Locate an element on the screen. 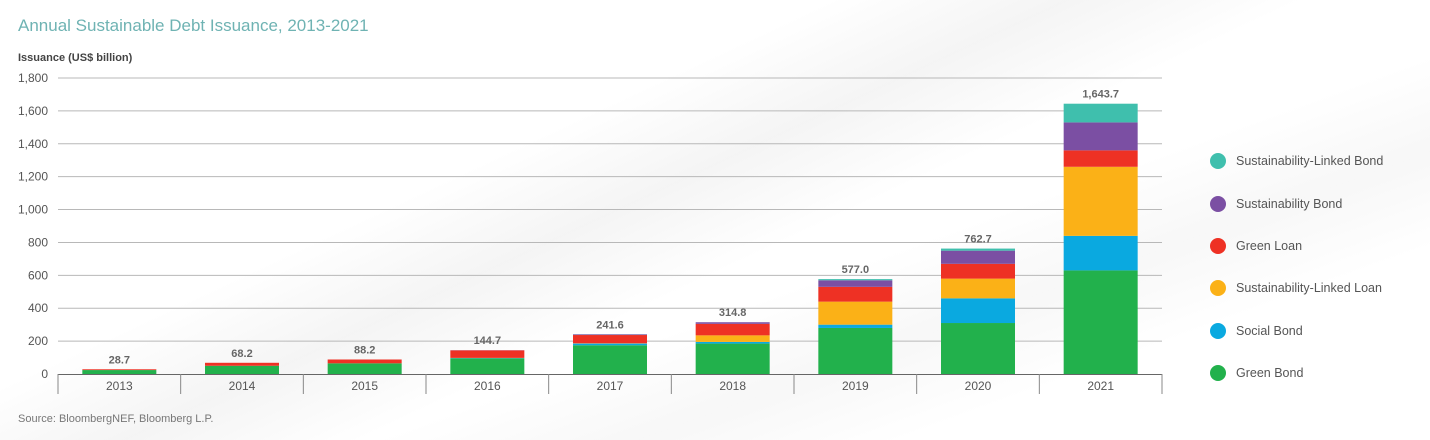  legend-label: Green Loan is located at coordinates (1269, 245).